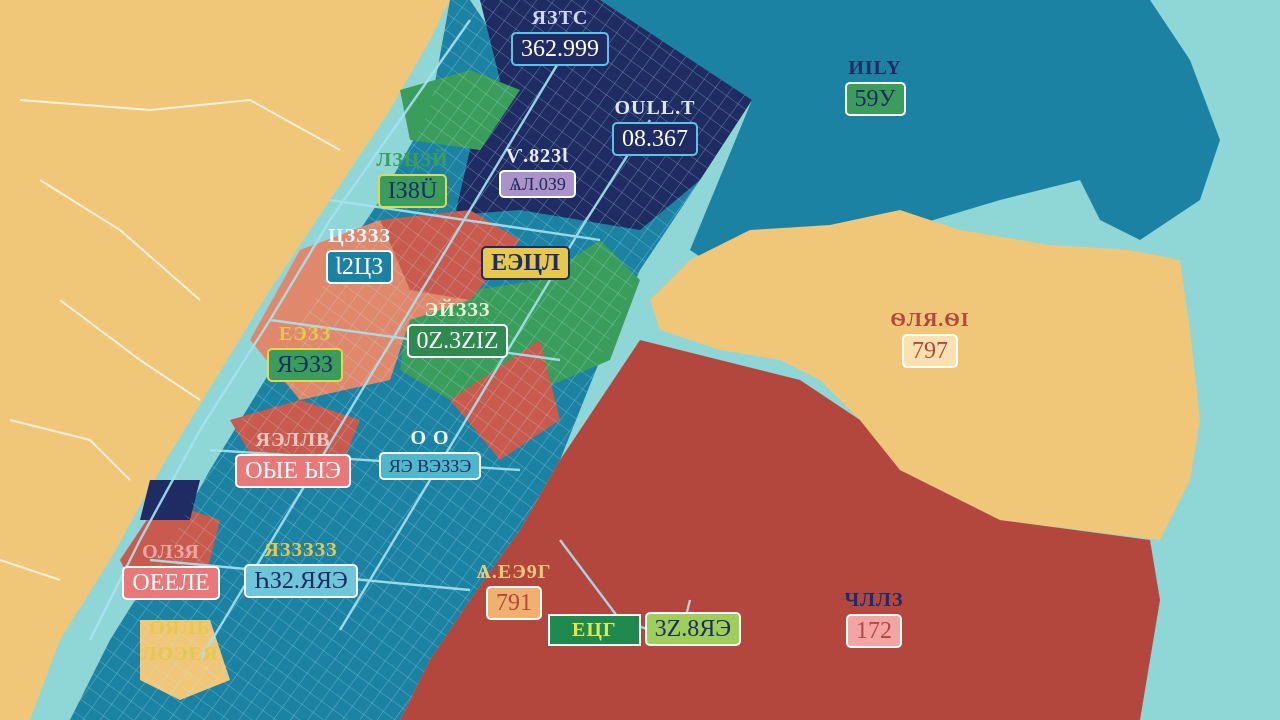 The image size is (1280, 720). What do you see at coordinates (412, 191) in the screenshot?
I see `label-upper-left-value: ІЗ8Ü` at bounding box center [412, 191].